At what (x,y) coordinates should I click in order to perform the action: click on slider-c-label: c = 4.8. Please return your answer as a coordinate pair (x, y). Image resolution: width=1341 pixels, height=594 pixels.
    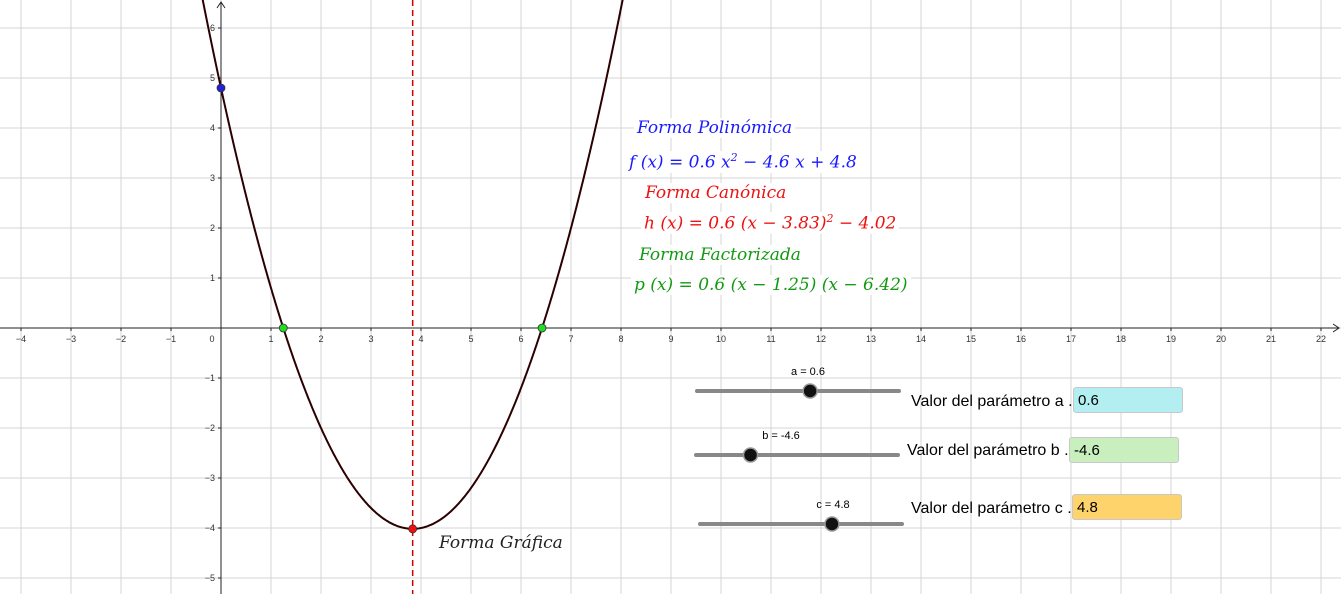
    Looking at the image, I should click on (833, 505).